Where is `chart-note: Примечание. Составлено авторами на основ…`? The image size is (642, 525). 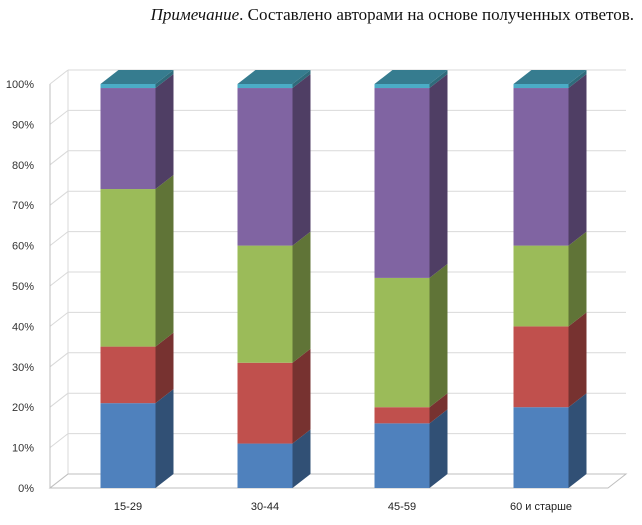 chart-note: Примечание. Составлено авторами на основ… is located at coordinates (321, 20).